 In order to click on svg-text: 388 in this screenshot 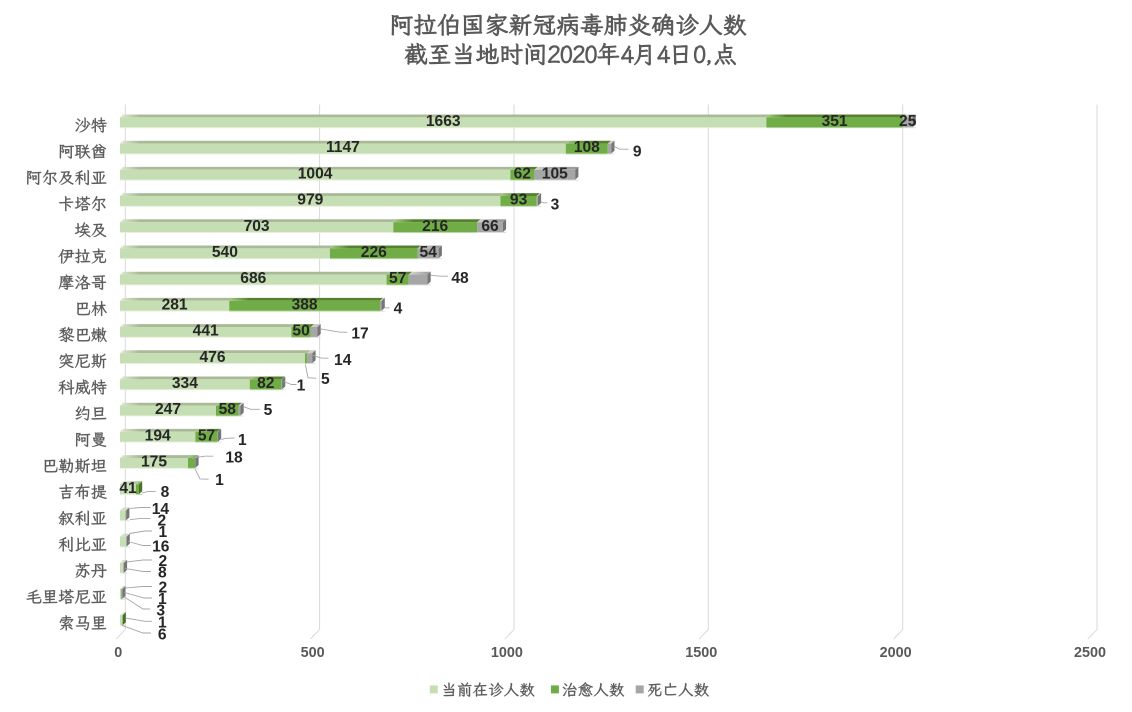, I will do `click(305, 304)`.